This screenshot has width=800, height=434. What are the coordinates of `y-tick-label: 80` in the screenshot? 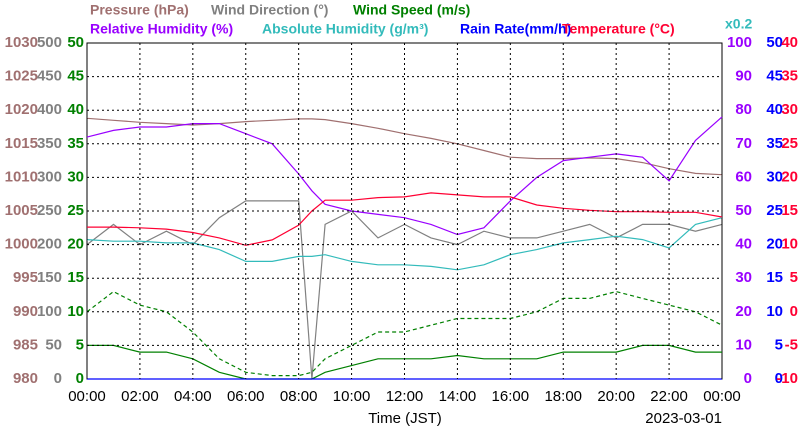 It's located at (743, 109).